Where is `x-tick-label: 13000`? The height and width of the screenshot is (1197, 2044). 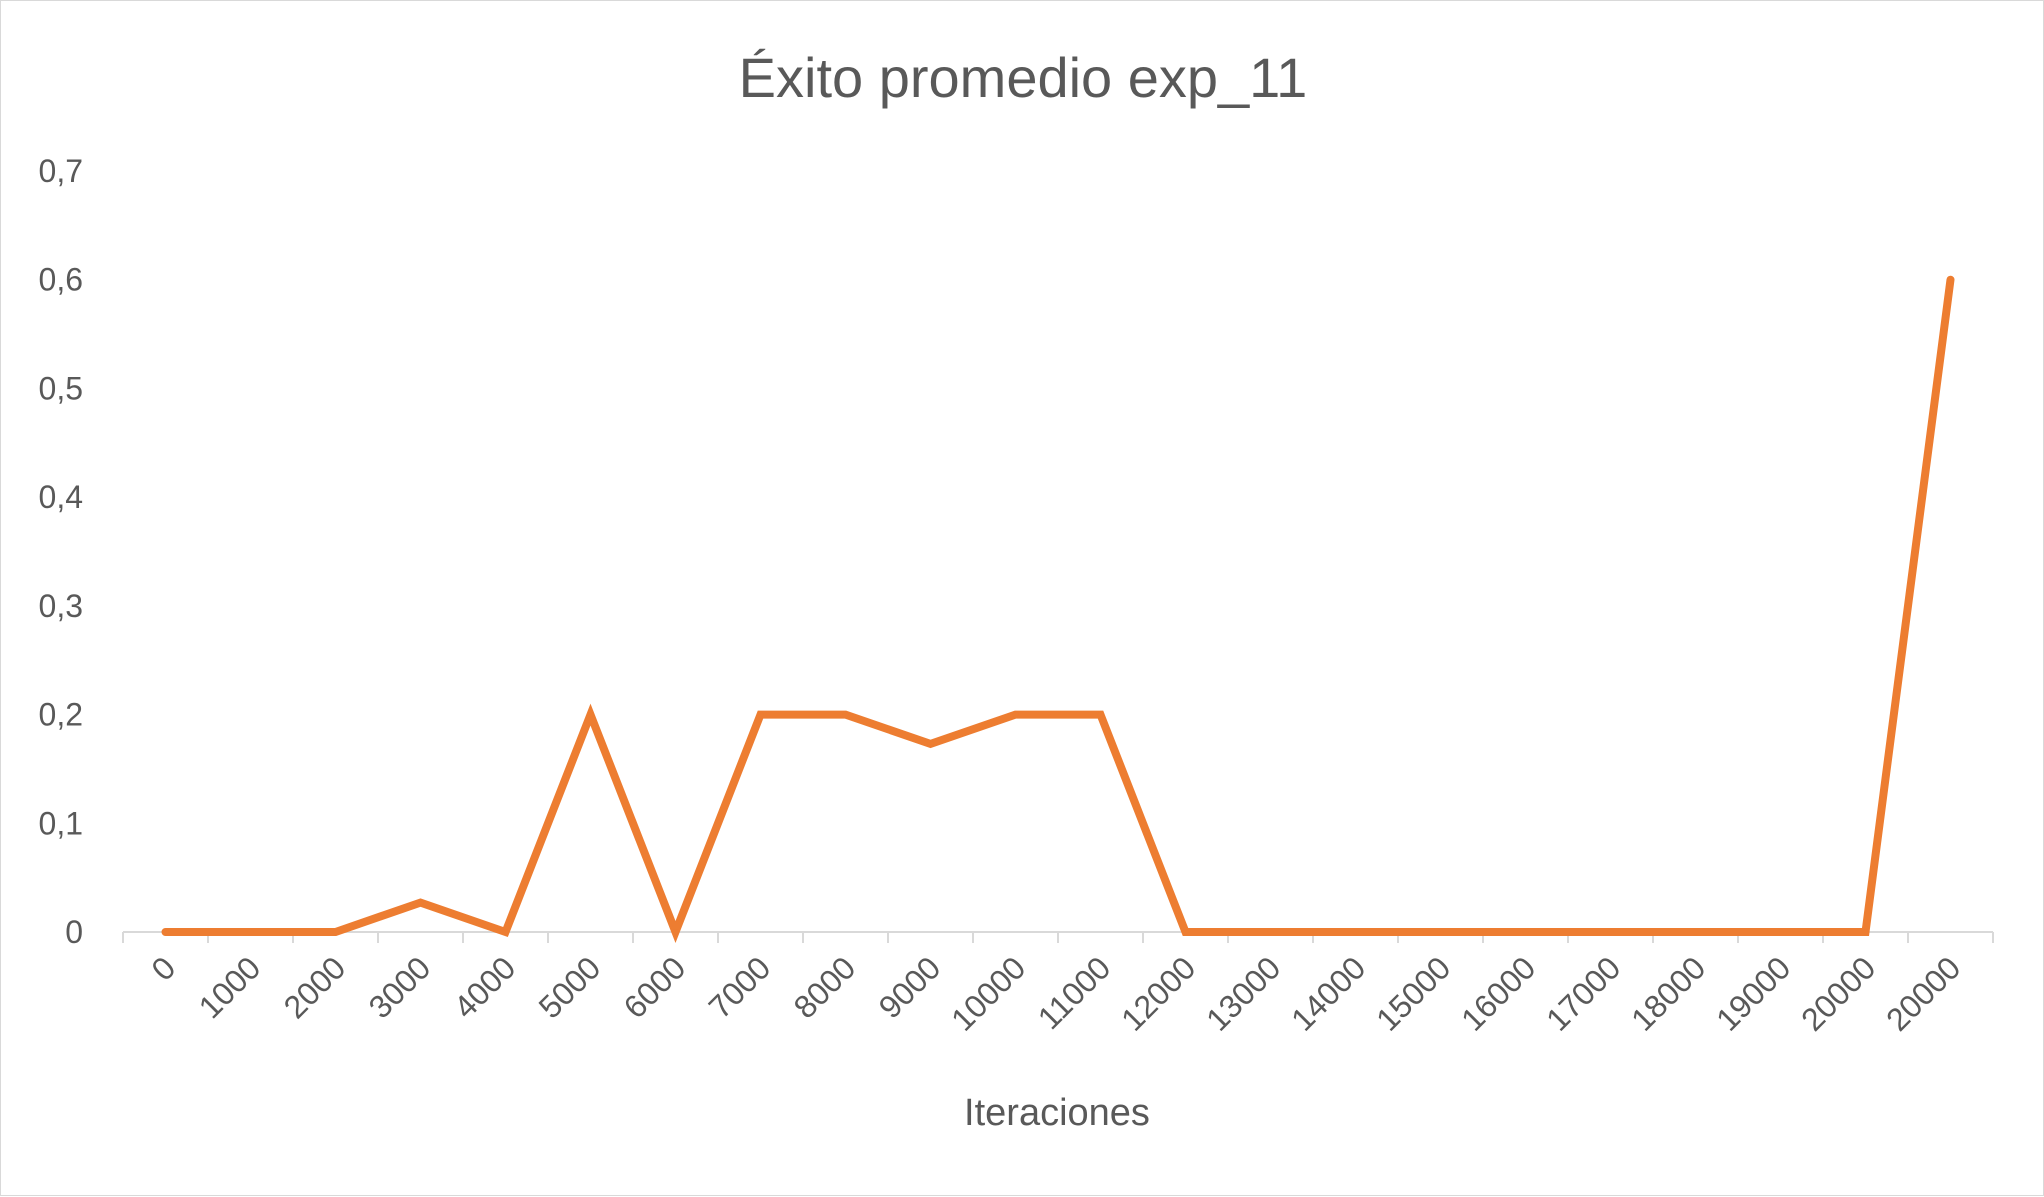
x-tick-label: 13000 is located at coordinates (1243, 993).